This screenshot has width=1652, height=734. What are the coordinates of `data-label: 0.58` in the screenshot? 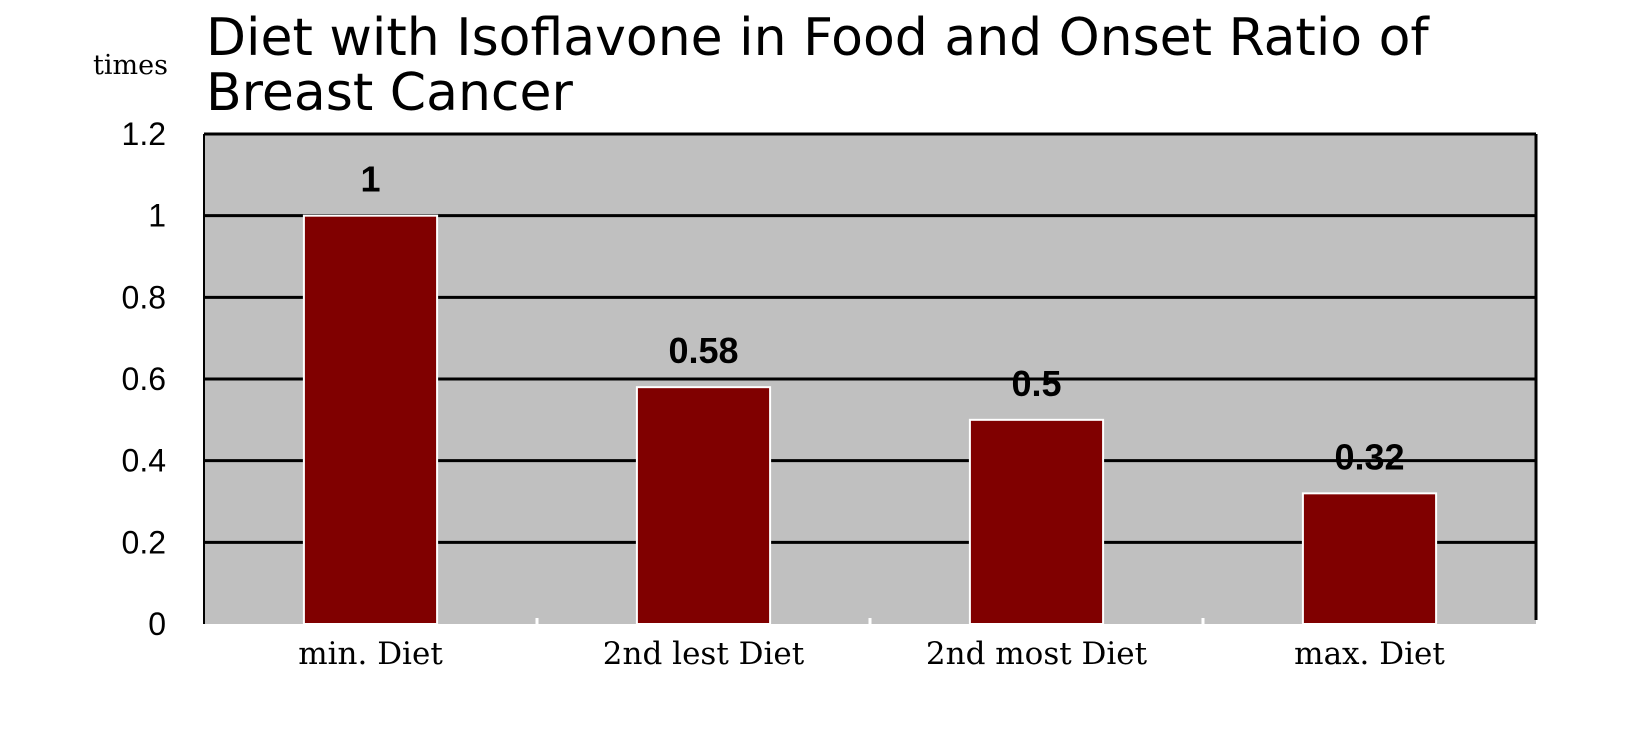 It's located at (703, 350).